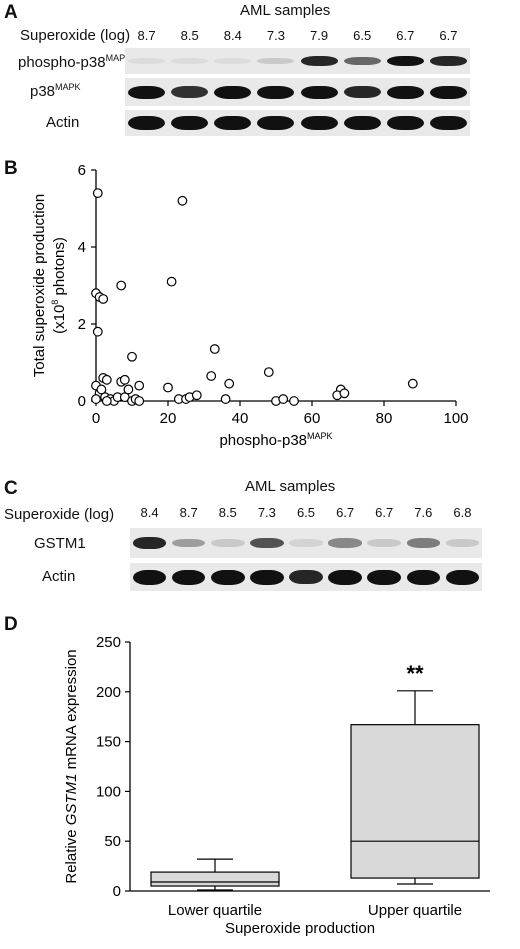  Describe the element at coordinates (275, 35) in the screenshot. I see `panel-a-lane-value: 7.3` at that location.